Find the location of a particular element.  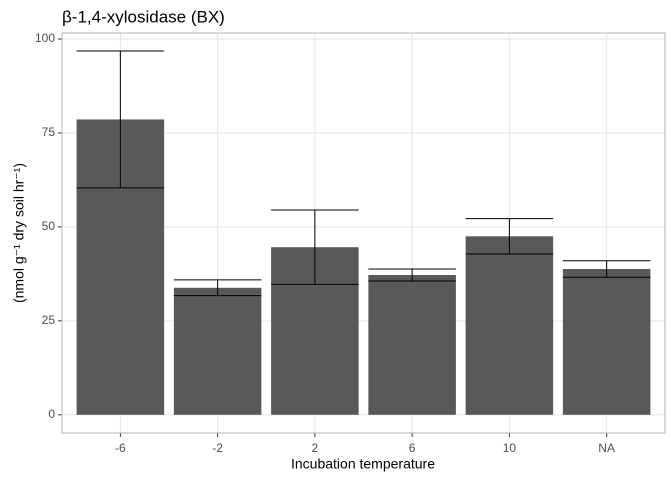

y-tick-label: 25 is located at coordinates (49, 320).